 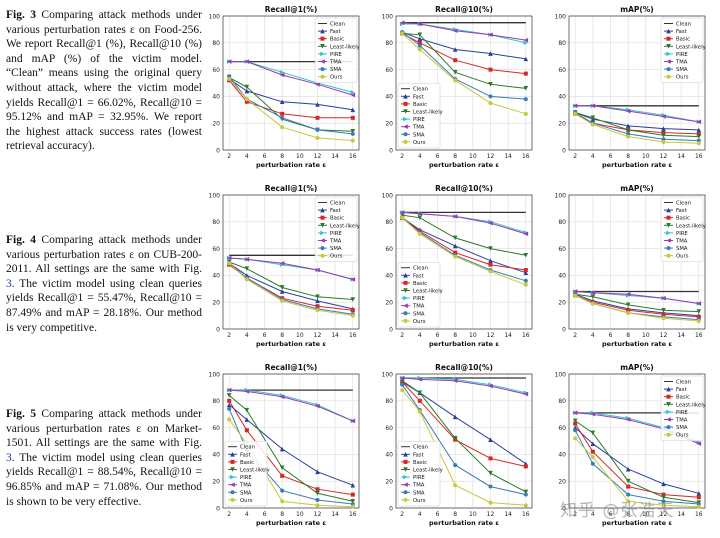 What do you see at coordinates (637, 114) in the screenshot?
I see `series-tma` at bounding box center [637, 114].